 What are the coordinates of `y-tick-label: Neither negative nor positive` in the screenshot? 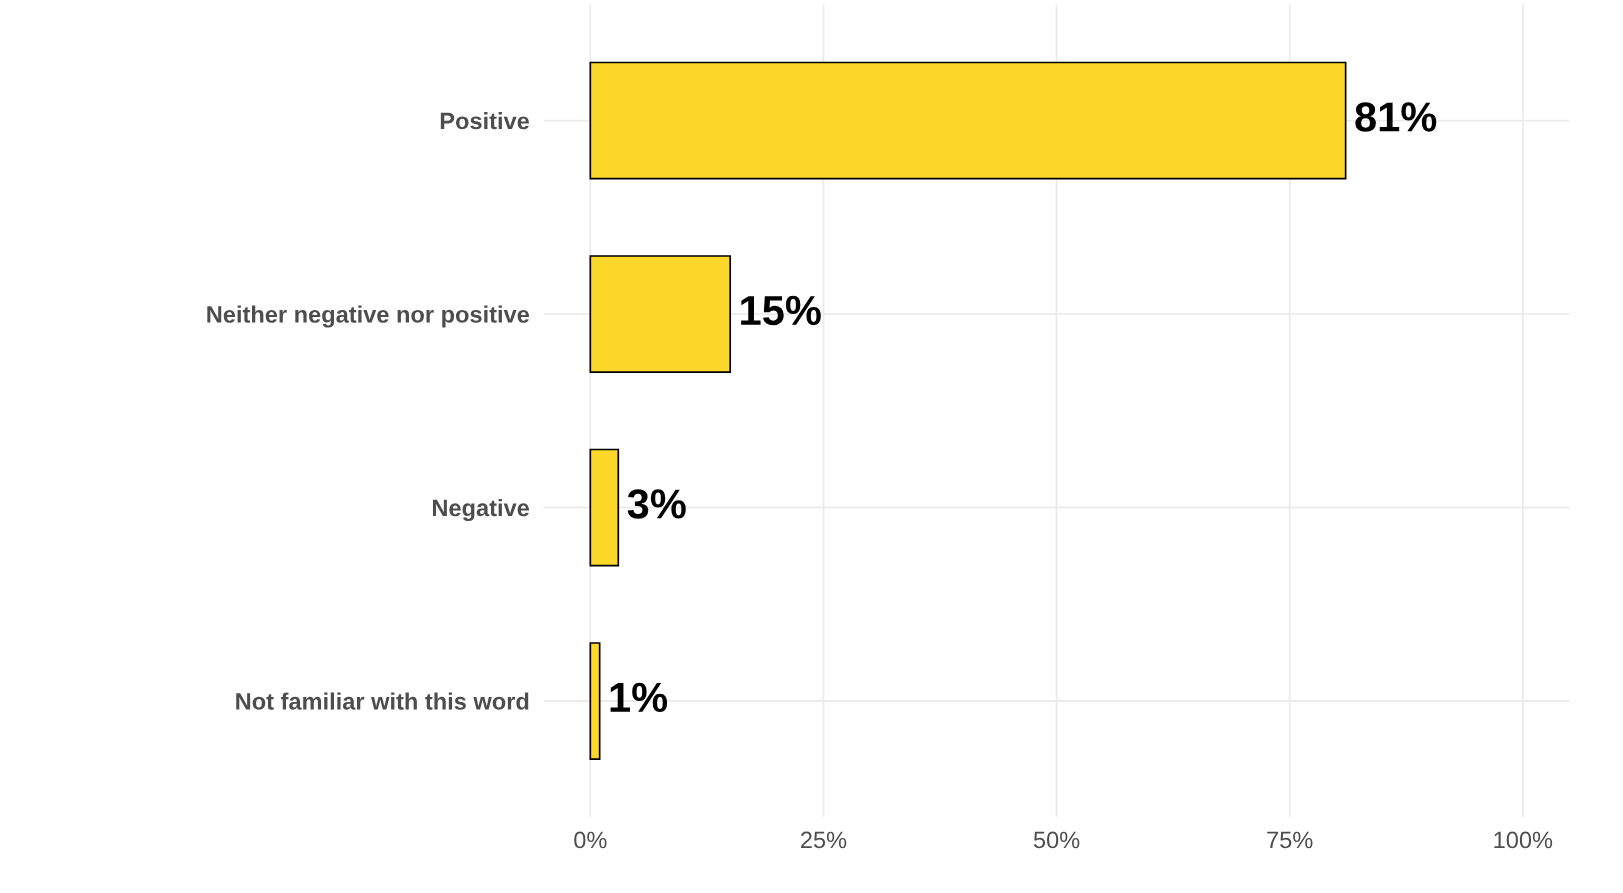 It's located at (368, 316).